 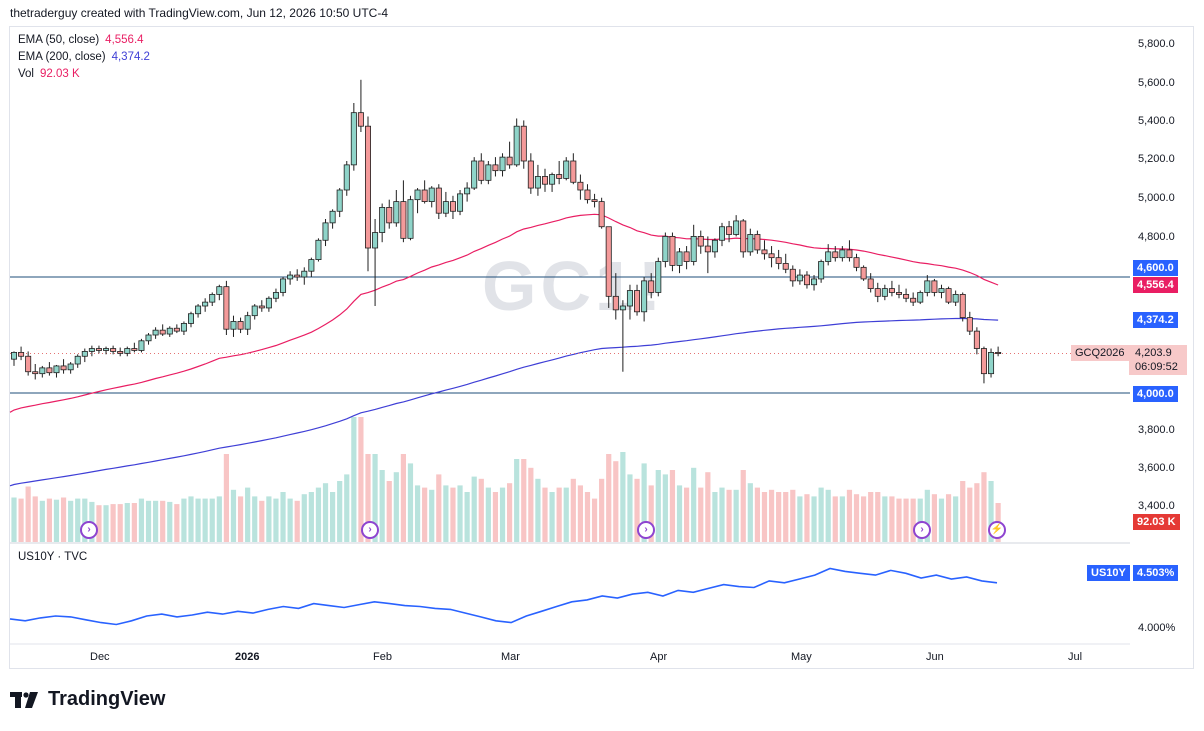 What do you see at coordinates (1156, 159) in the screenshot?
I see `price-tick: 5,200.0` at bounding box center [1156, 159].